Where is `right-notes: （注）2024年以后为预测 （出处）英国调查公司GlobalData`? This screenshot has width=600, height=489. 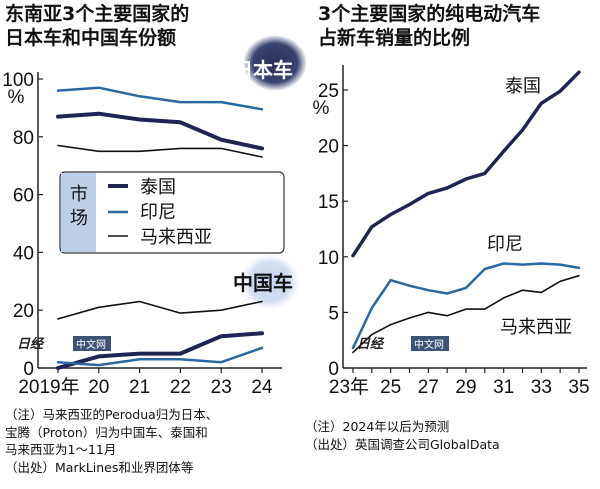 right-notes: （注）2024年以后为预测 （出处）英国调查公司GlobalData is located at coordinates (402, 435).